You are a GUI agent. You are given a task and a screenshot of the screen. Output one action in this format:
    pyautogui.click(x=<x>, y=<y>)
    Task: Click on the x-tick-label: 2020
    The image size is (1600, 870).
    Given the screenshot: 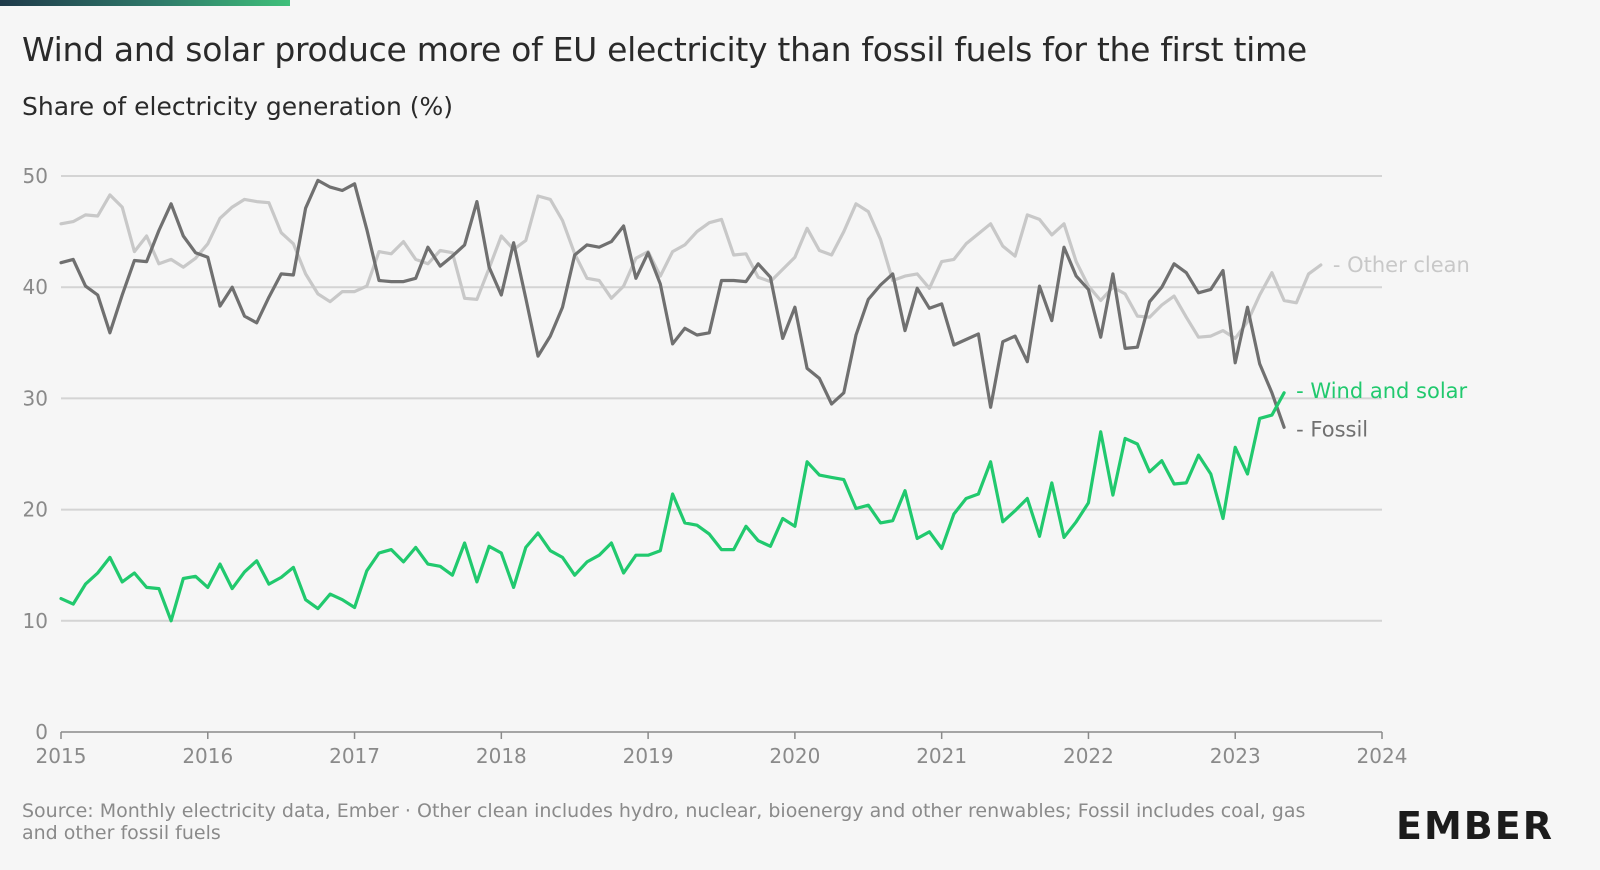 What is the action you would take?
    pyautogui.click(x=794, y=756)
    